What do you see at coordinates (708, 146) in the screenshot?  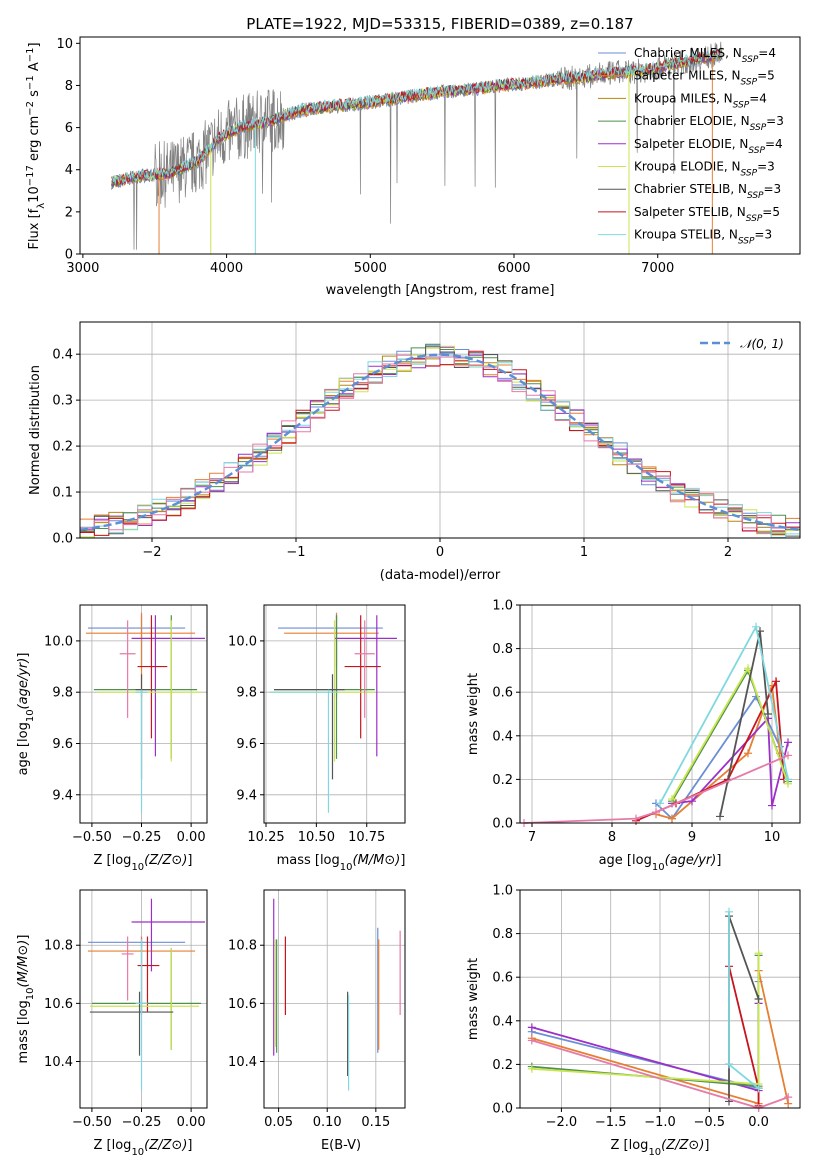 I see `legend-entry: Salpeter ELODIE, NSSP=4` at bounding box center [708, 146].